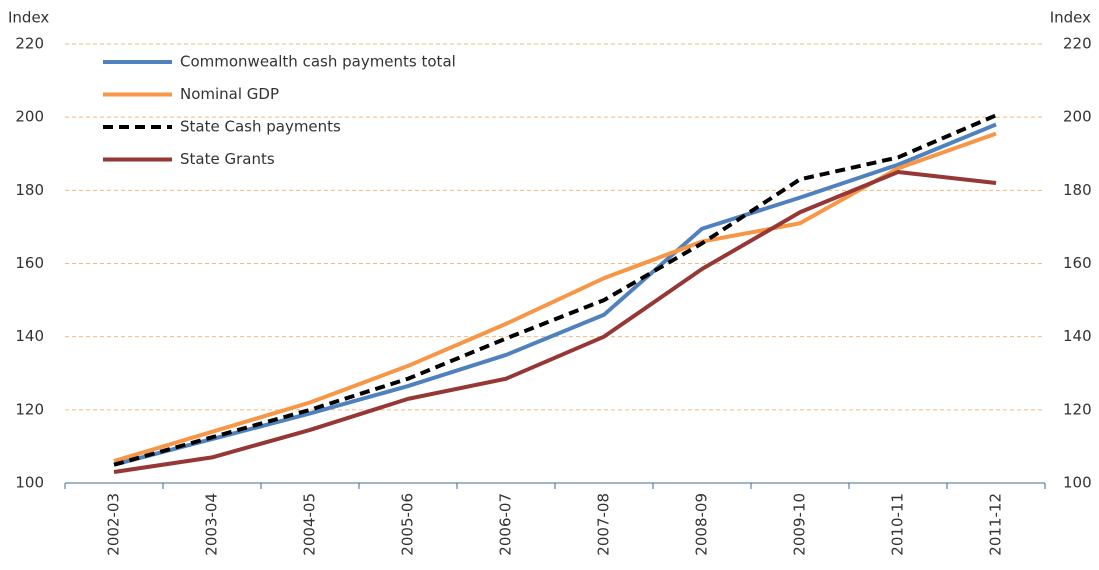  Describe the element at coordinates (29, 263) in the screenshot. I see `y-tick-label: 160` at that location.